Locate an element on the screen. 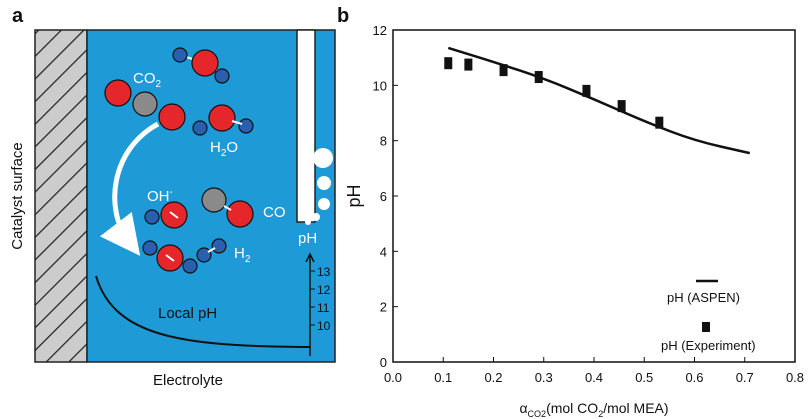 The height and width of the screenshot is (419, 811). ph-scale: 13 12 11 10 is located at coordinates (318, 304).